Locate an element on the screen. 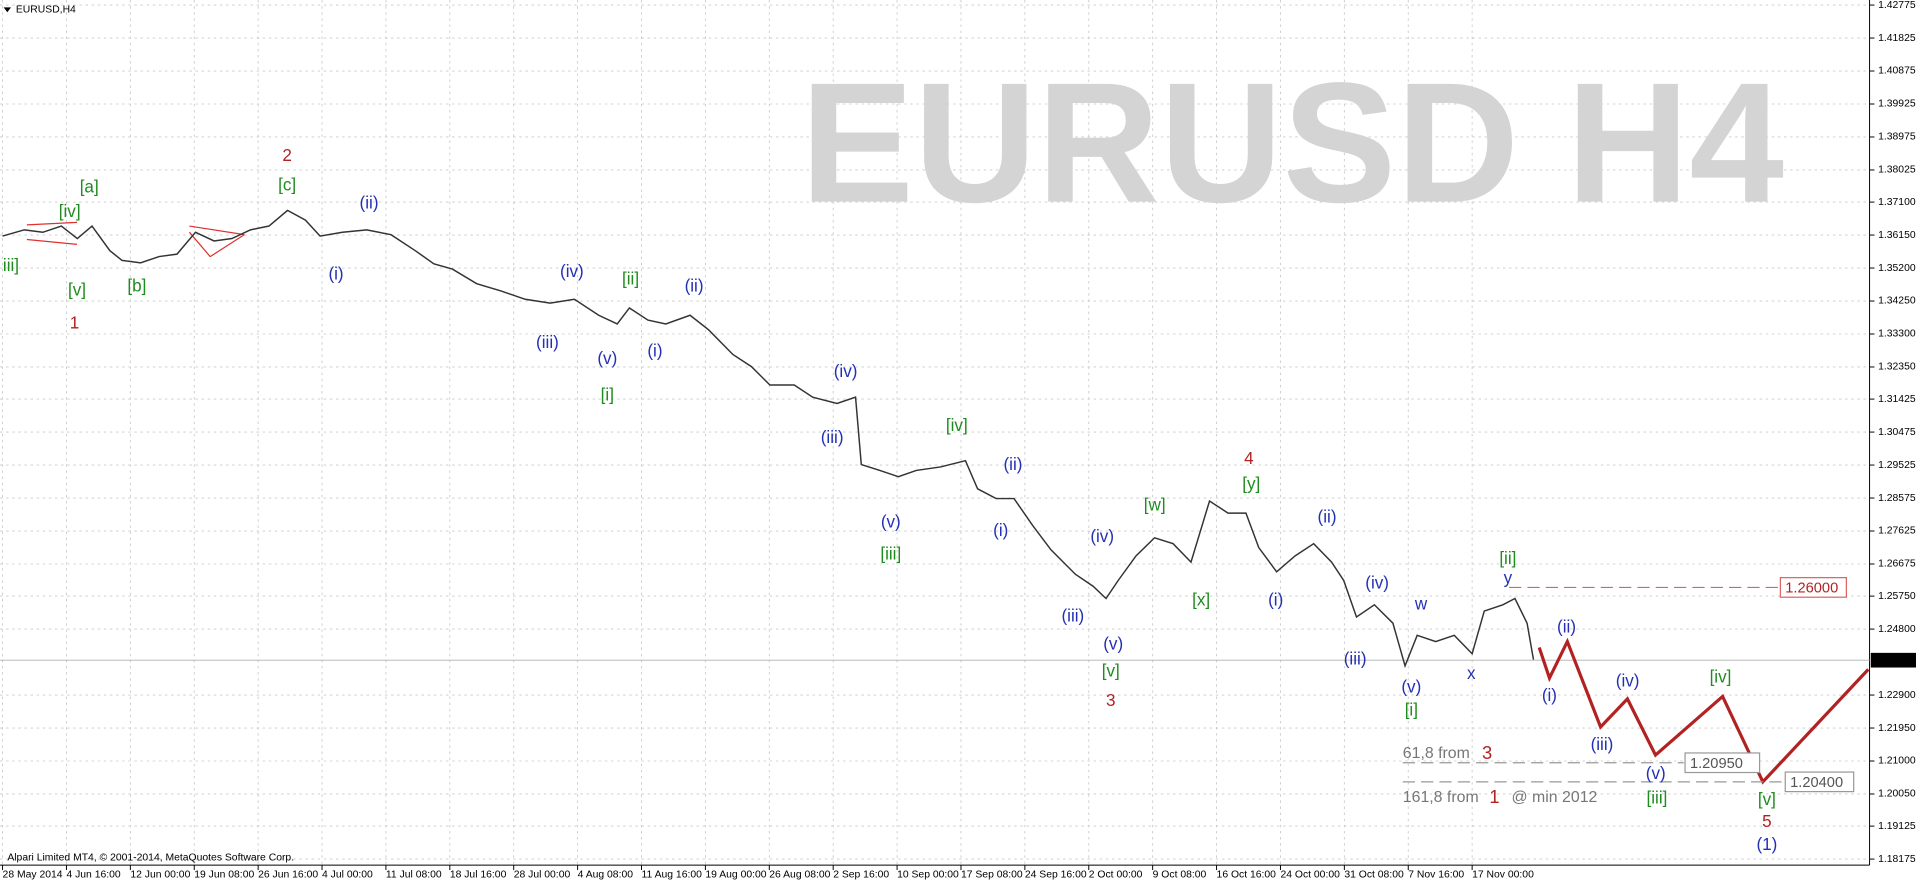  x-tick-label: 24 Sep 16:00 is located at coordinates (1056, 875).